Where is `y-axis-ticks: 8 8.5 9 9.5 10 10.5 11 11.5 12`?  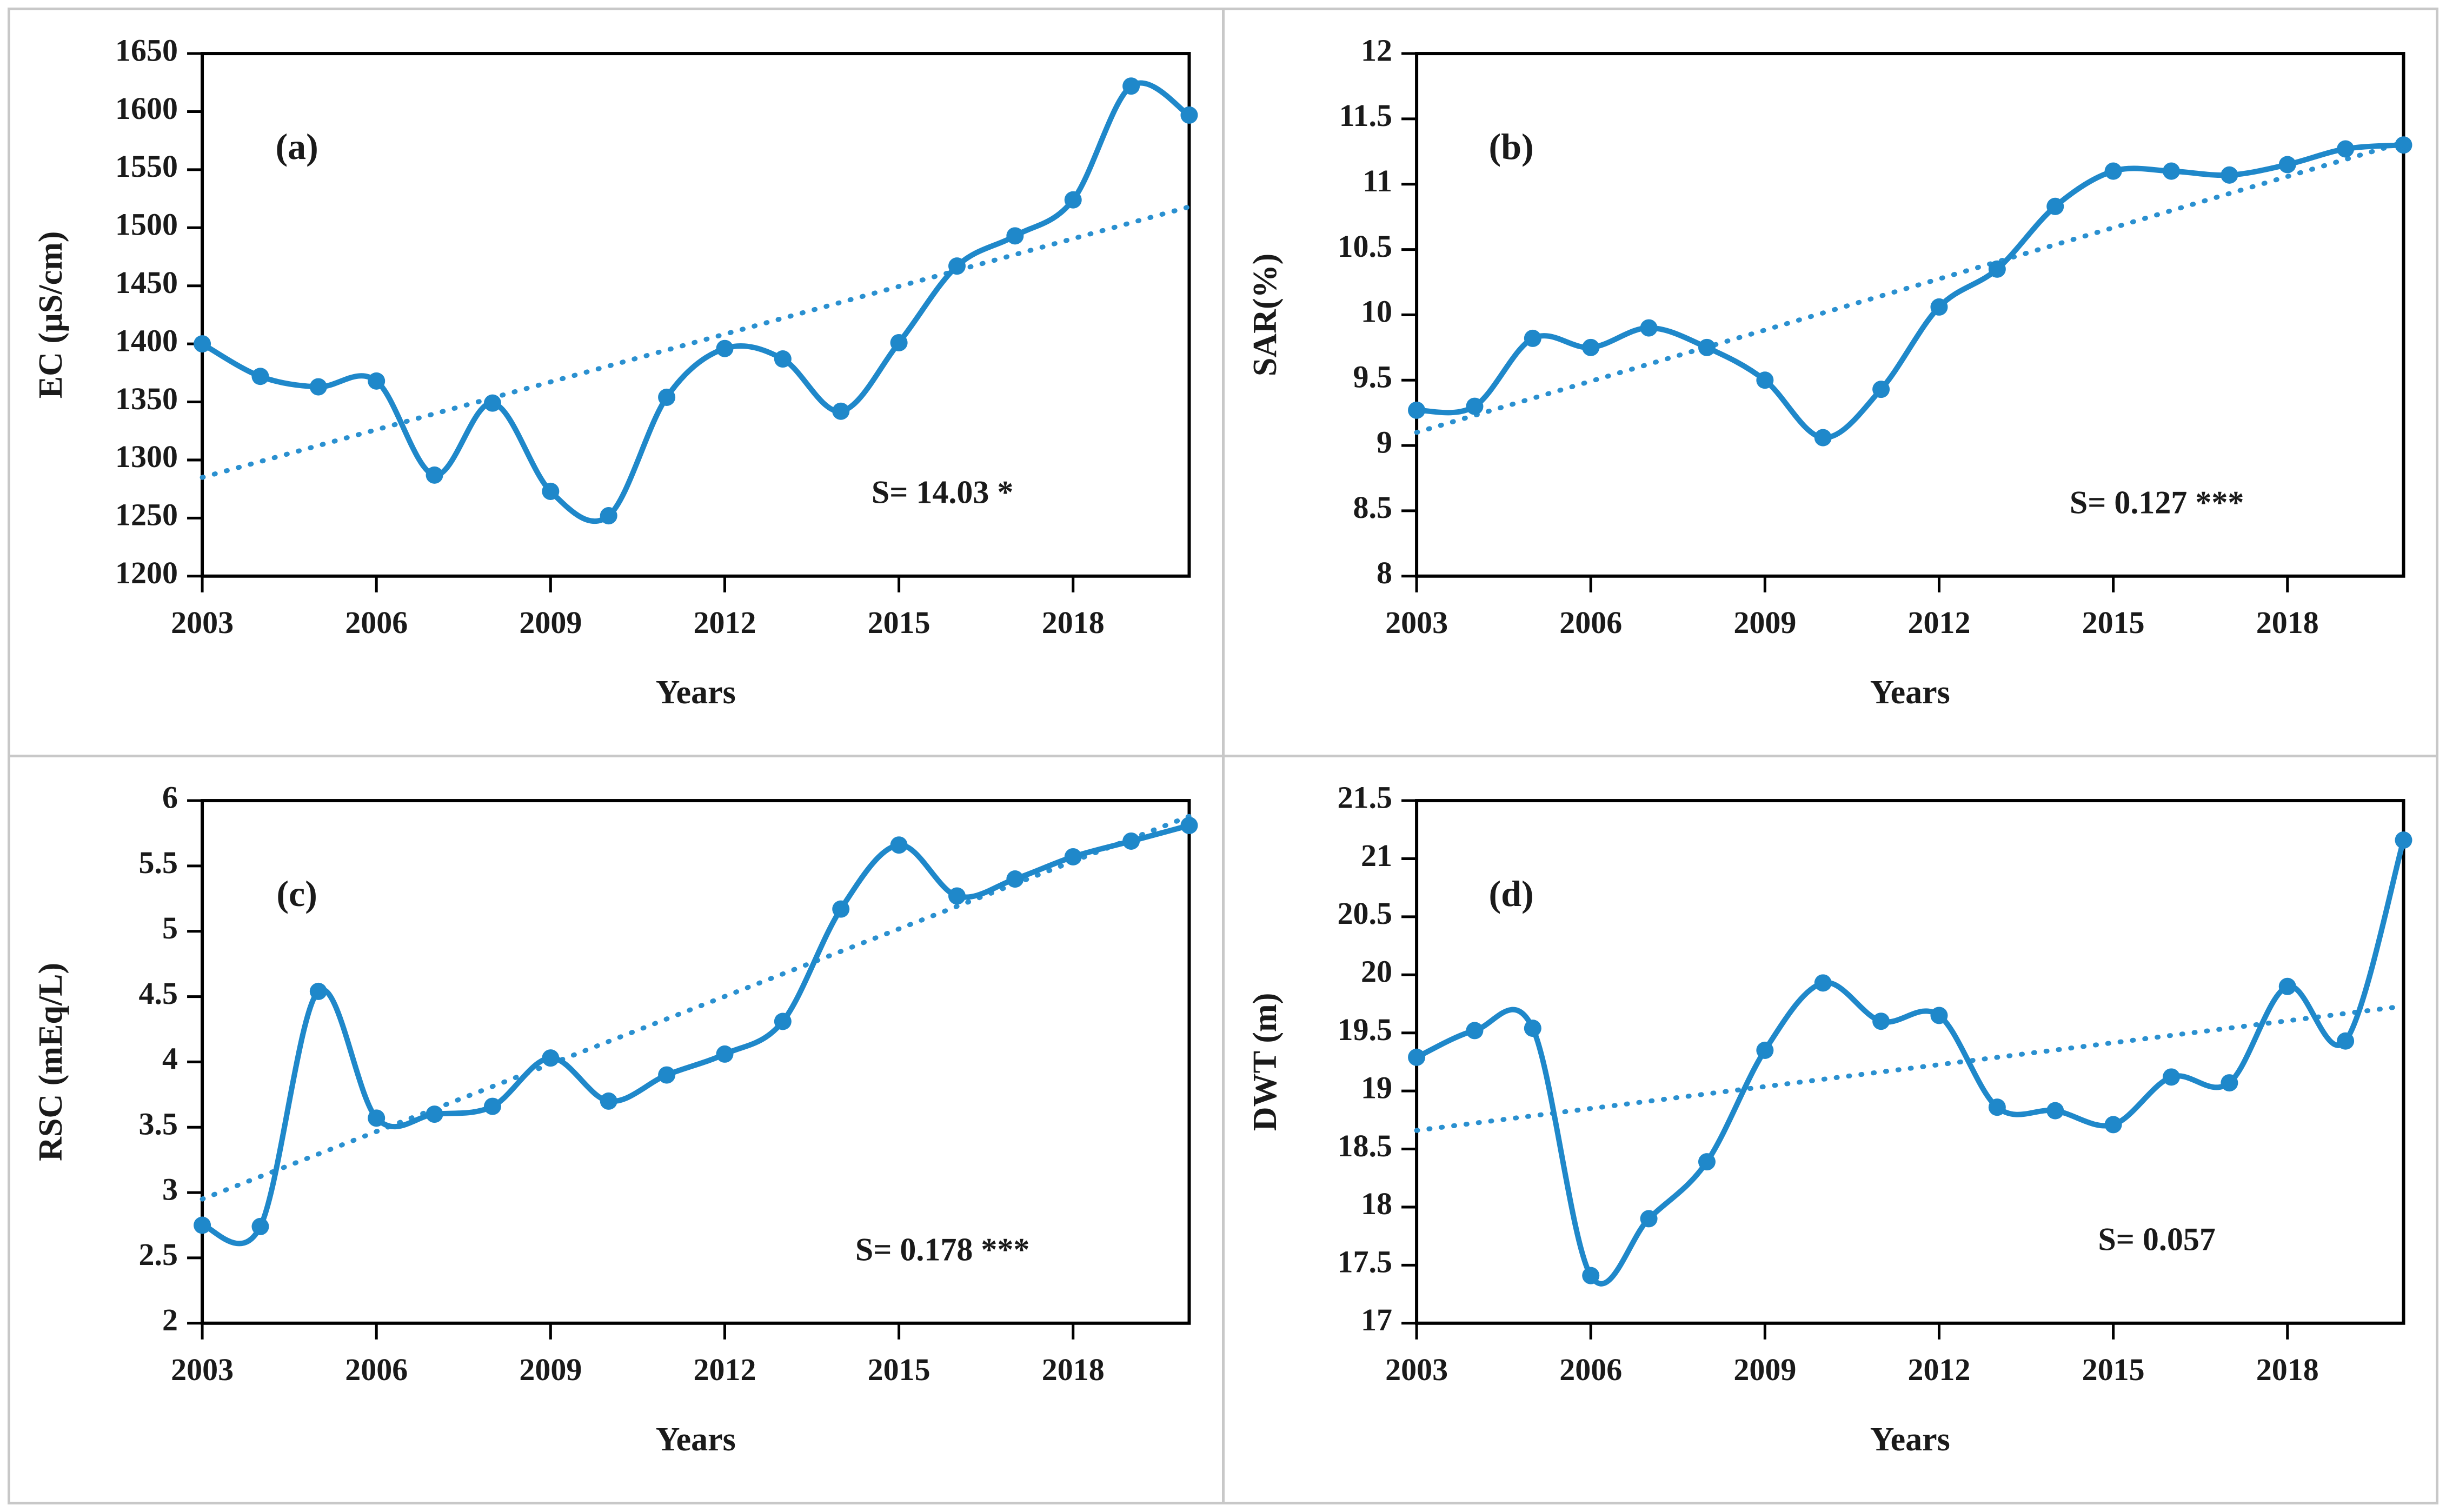
y-axis-ticks: 8 8.5 9 9.5 10 10.5 11 11.5 12 is located at coordinates (1377, 311).